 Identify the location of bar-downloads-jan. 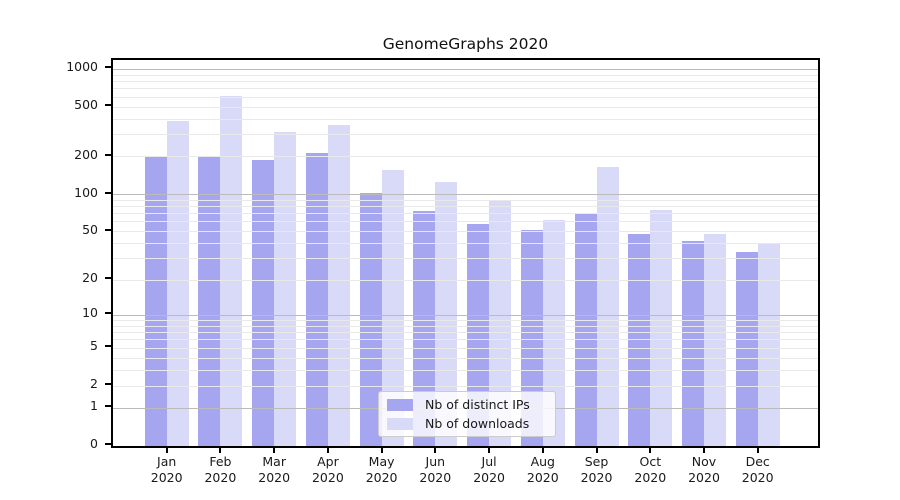
(177, 283).